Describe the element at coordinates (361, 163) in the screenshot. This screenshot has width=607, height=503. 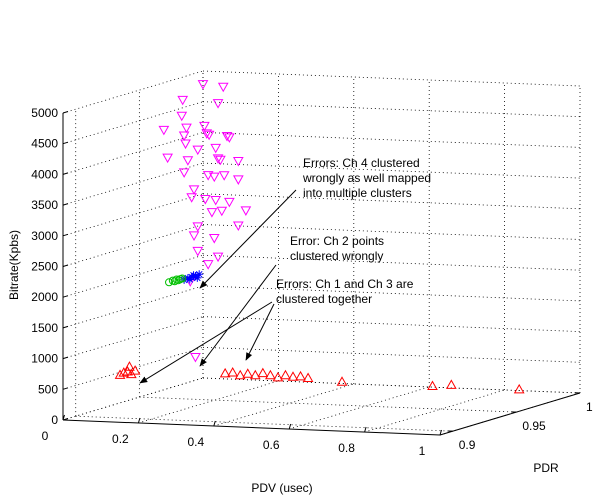
I see `annotation-line: Errors: Ch 4 clustered` at that location.